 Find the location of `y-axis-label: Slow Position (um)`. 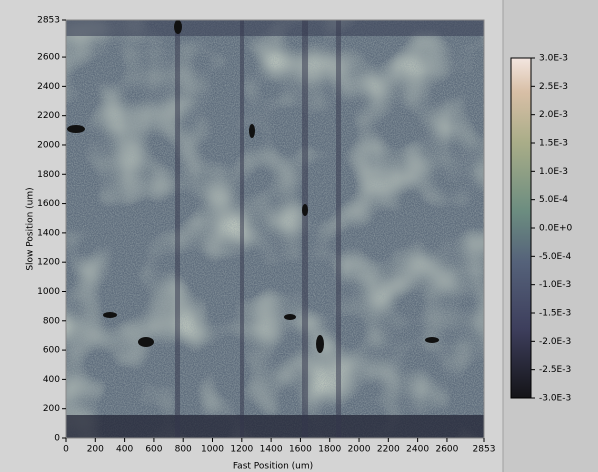

y-axis-label: Slow Position (um) is located at coordinates (31, 228).